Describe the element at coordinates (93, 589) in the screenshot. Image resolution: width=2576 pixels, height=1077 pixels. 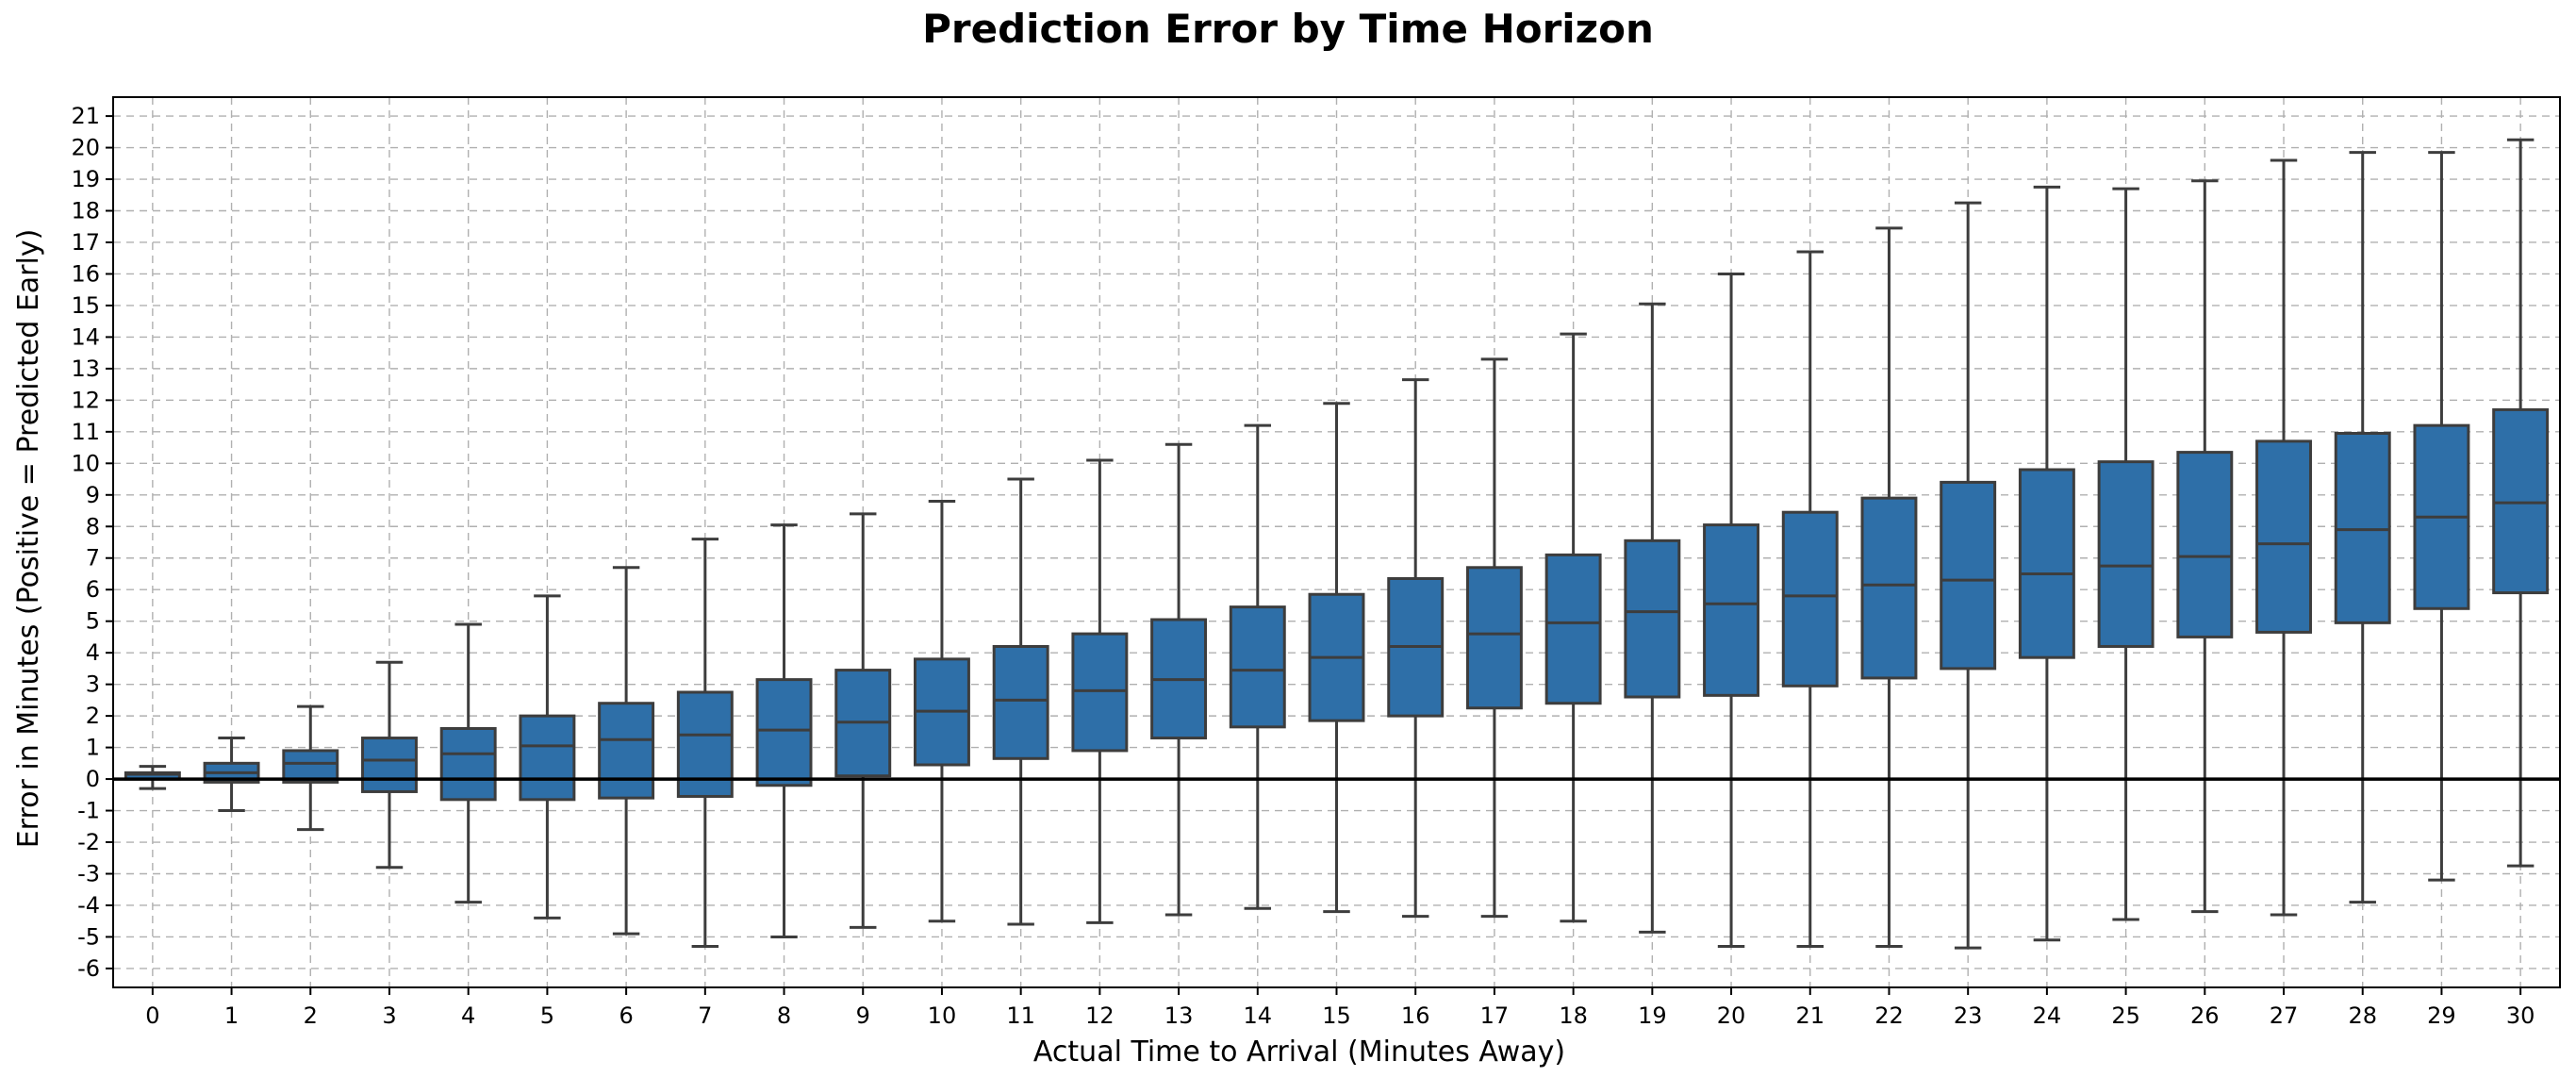
I see `y-tick-label: 6` at that location.